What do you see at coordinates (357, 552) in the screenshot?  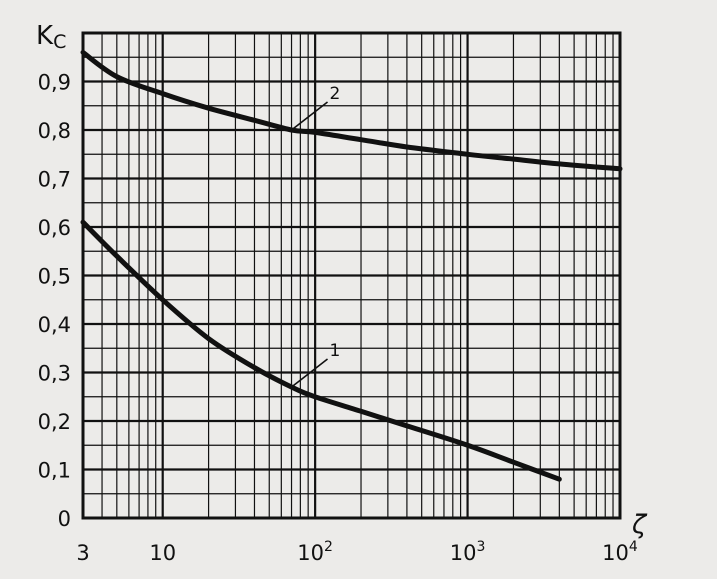 I see `x-tick-labels: 3 10 10² 10³ 10⁴` at bounding box center [357, 552].